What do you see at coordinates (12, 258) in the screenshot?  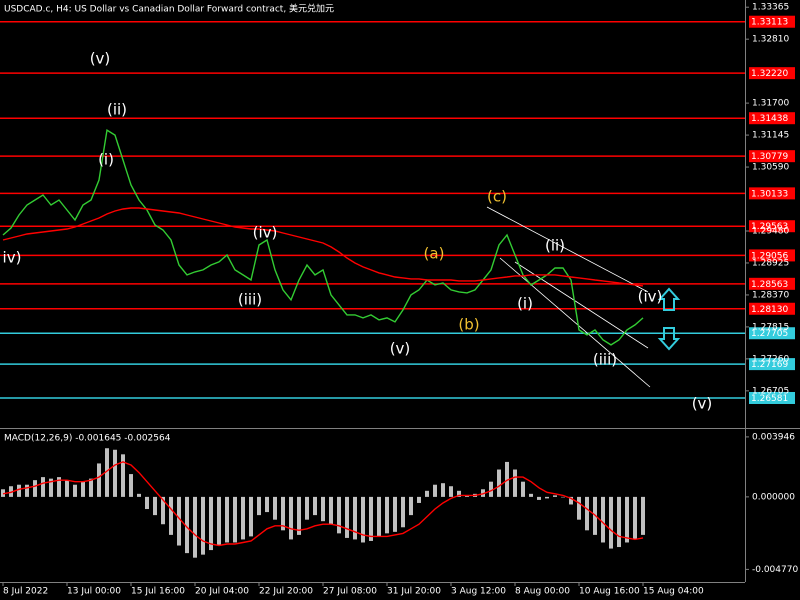 I see `wave-label: iv)` at bounding box center [12, 258].